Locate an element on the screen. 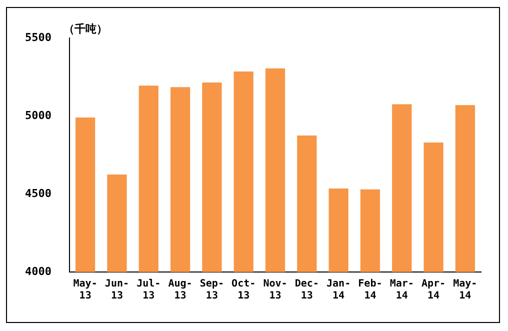 The image size is (508, 331). x-tick-label: Jun-13 is located at coordinates (117, 290).